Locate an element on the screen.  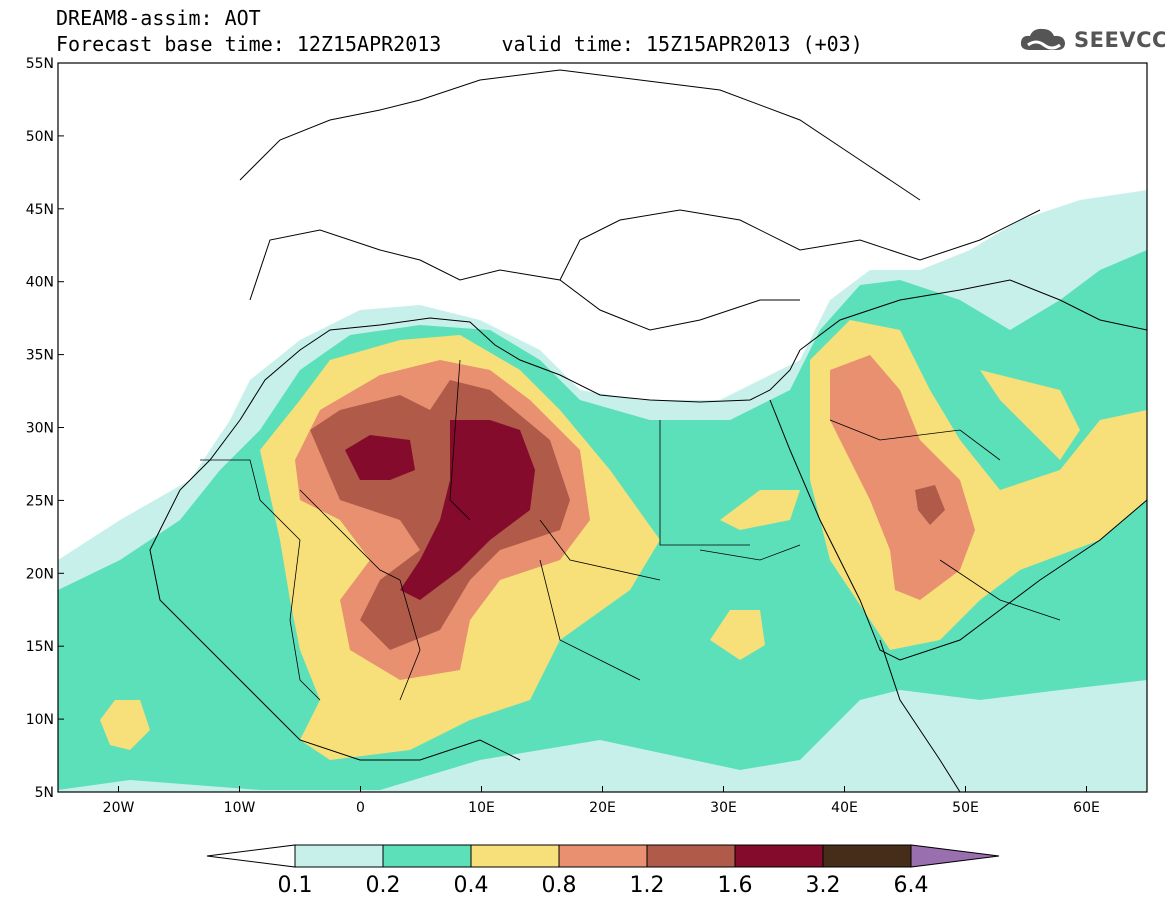
lat-label-40N: 40N is located at coordinates (40, 283).